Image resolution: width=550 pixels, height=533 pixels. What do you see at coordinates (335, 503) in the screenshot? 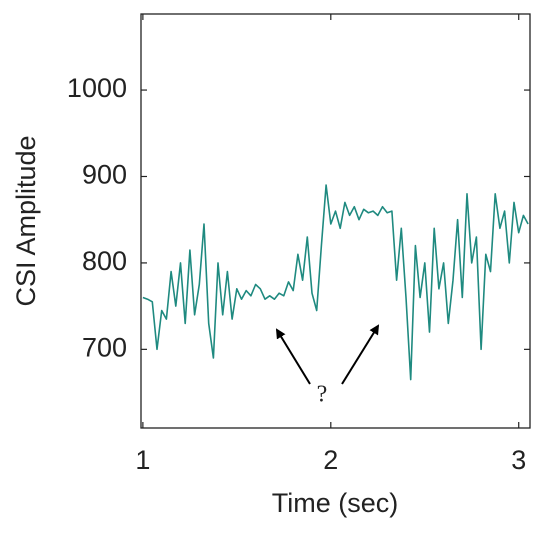
I see `x-axis-label: Time (sec)` at bounding box center [335, 503].